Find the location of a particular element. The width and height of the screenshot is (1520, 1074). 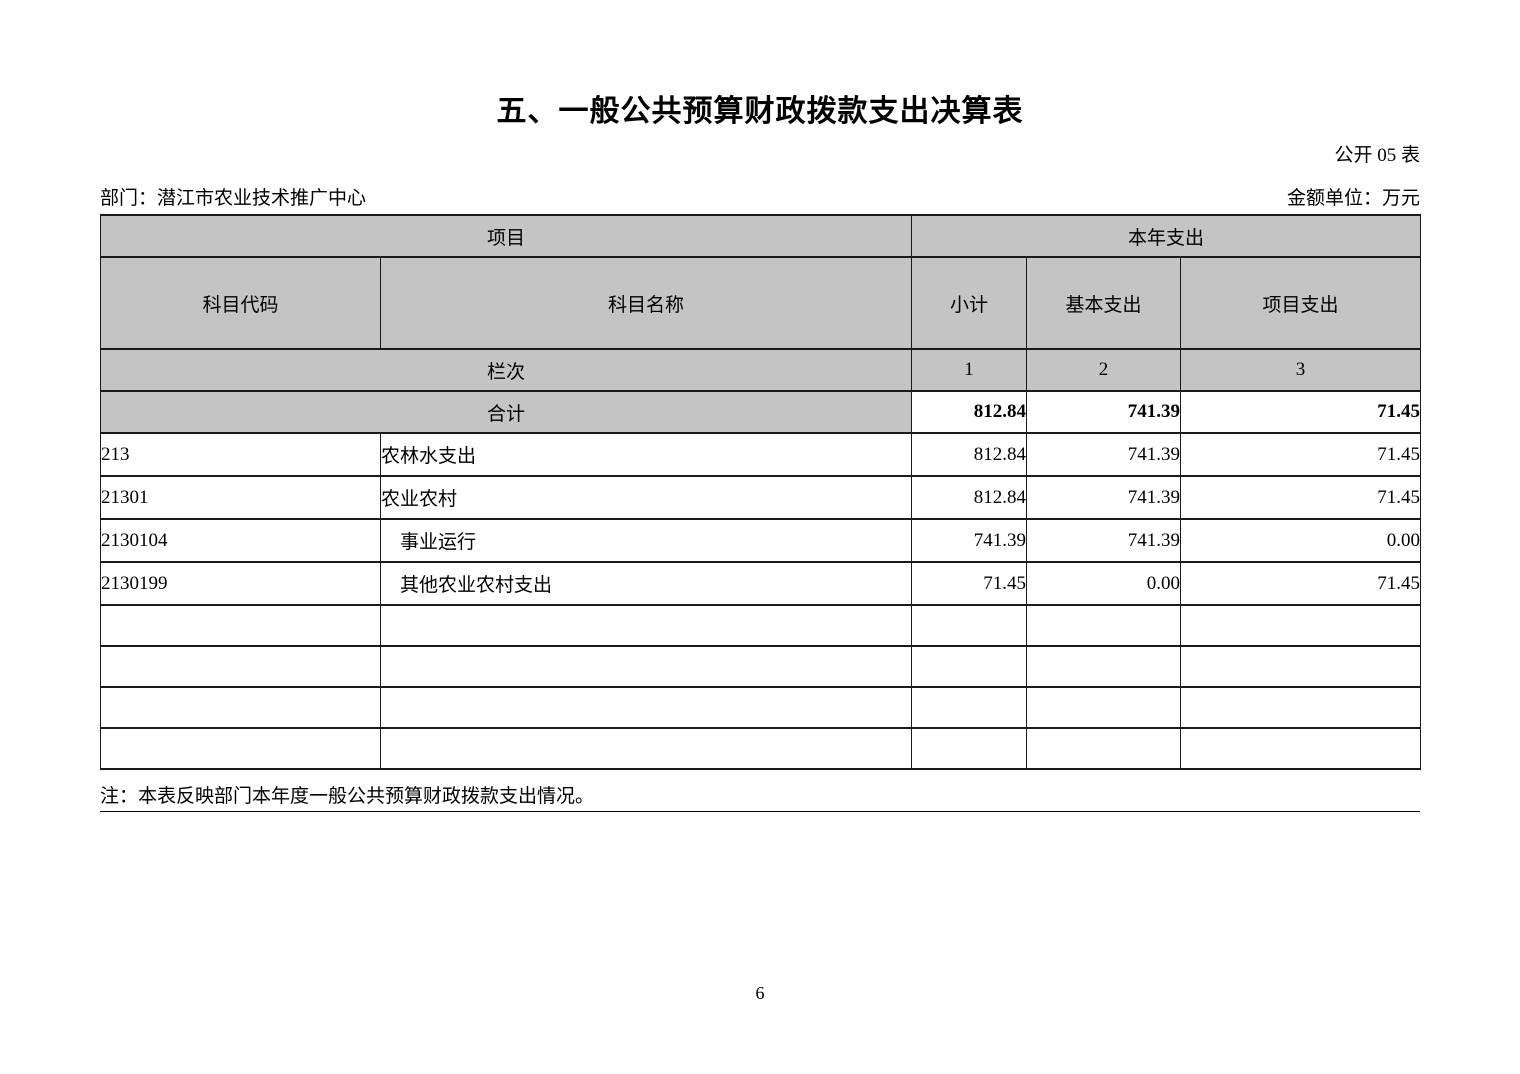

cell-subtotal: 741.39 is located at coordinates (969, 540).